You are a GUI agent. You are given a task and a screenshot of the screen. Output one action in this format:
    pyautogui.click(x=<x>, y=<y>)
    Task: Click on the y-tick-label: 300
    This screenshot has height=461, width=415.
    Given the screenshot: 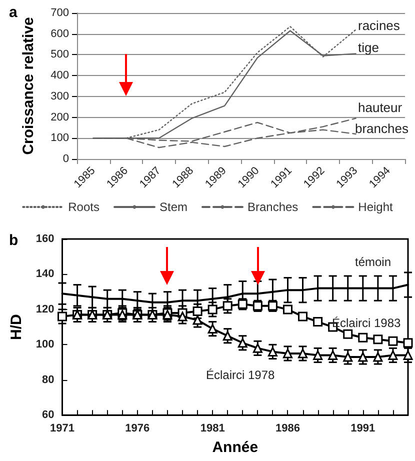 What is the action you would take?
    pyautogui.click(x=59, y=96)
    